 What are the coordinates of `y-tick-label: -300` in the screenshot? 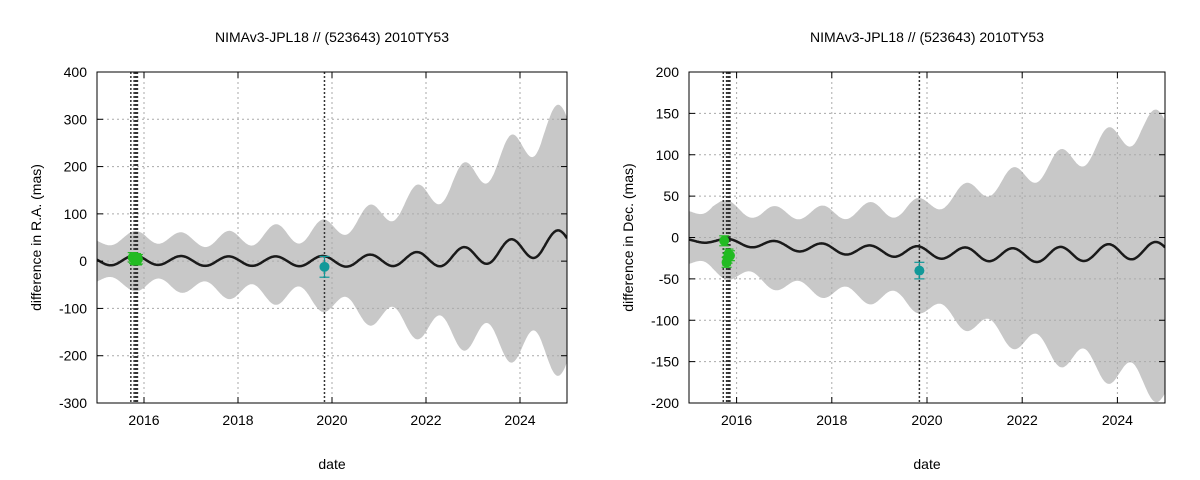 It's located at (73, 403).